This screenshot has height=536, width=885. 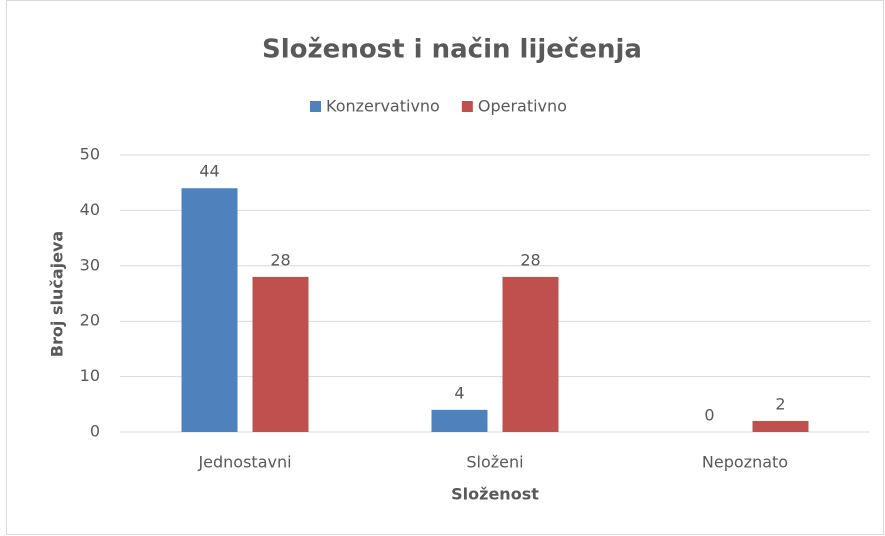 What do you see at coordinates (522, 106) in the screenshot?
I see `legend-label: Operativno` at bounding box center [522, 106].